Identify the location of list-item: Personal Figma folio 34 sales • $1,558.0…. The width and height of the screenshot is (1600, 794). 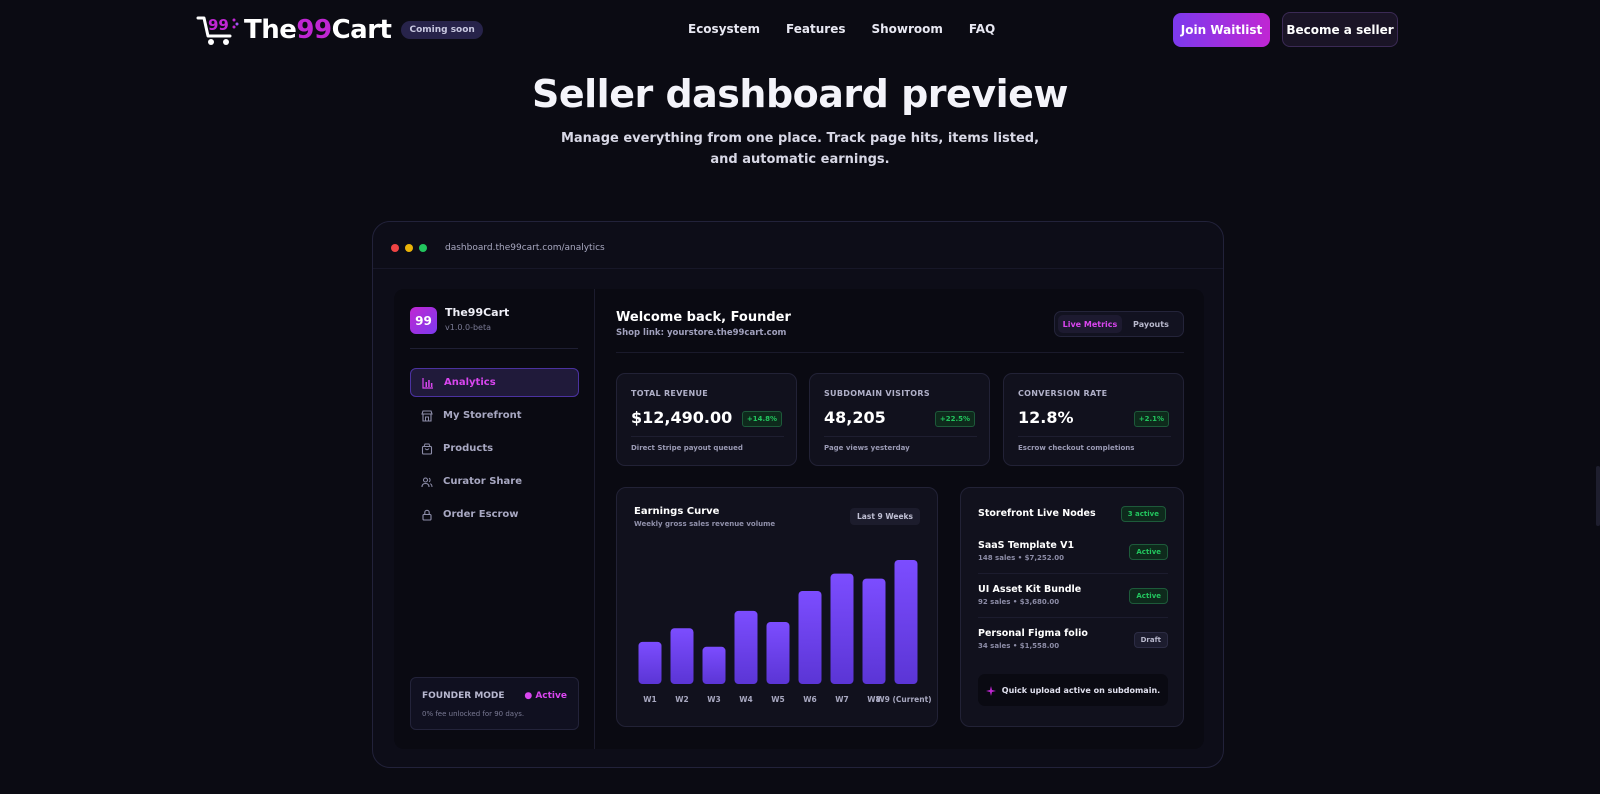
(1073, 648).